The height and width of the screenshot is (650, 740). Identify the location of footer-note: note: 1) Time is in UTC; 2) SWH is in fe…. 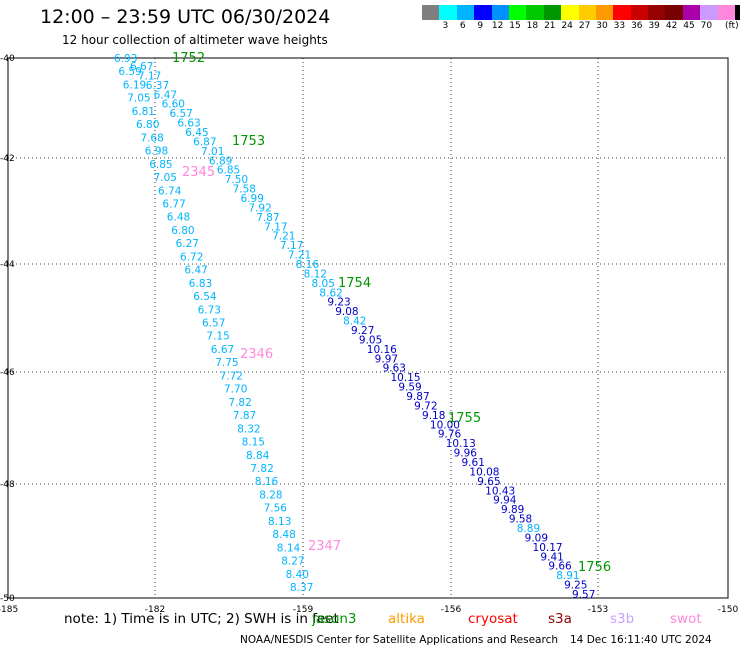
(201, 619).